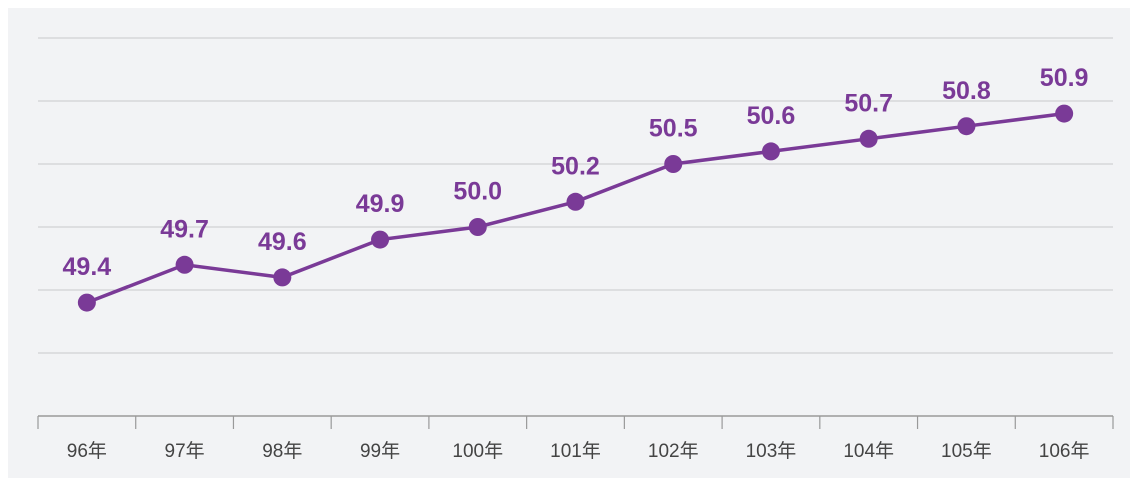 Image resolution: width=1138 pixels, height=491 pixels. I want to click on data-label: 50.5, so click(673, 129).